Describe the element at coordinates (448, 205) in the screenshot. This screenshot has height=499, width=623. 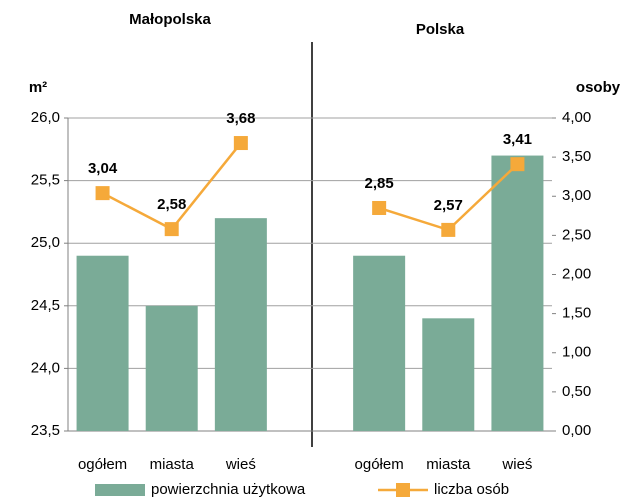
I see `data-label: 2,57` at that location.